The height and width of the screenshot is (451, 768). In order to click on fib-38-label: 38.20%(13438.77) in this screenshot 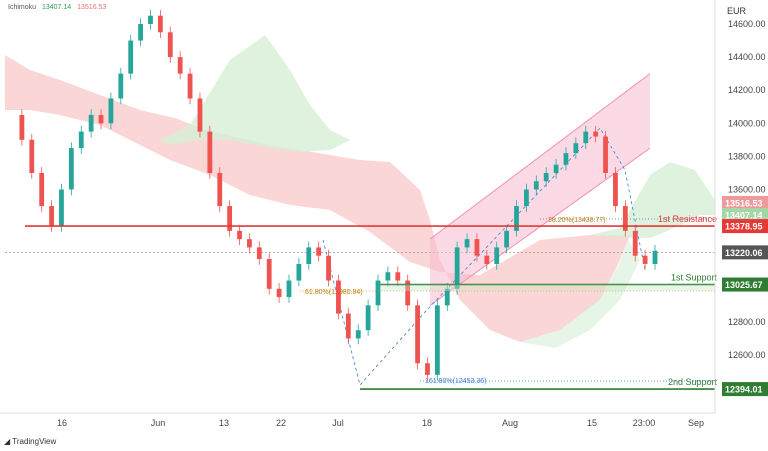, I will do `click(577, 220)`.